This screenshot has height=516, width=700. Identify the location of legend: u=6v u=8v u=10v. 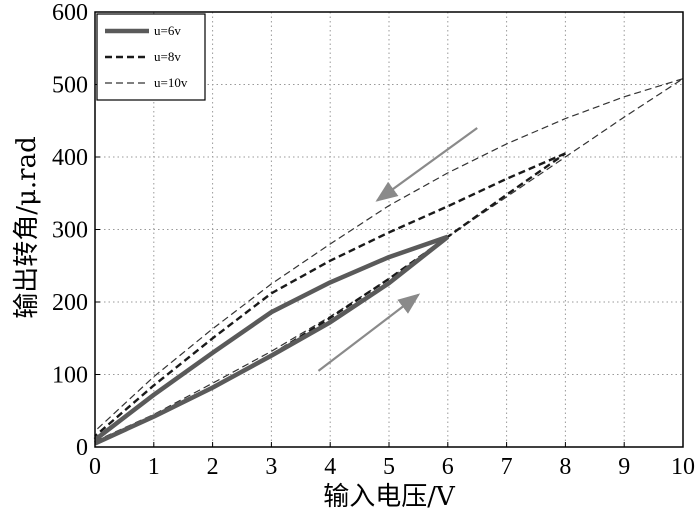
(151, 57).